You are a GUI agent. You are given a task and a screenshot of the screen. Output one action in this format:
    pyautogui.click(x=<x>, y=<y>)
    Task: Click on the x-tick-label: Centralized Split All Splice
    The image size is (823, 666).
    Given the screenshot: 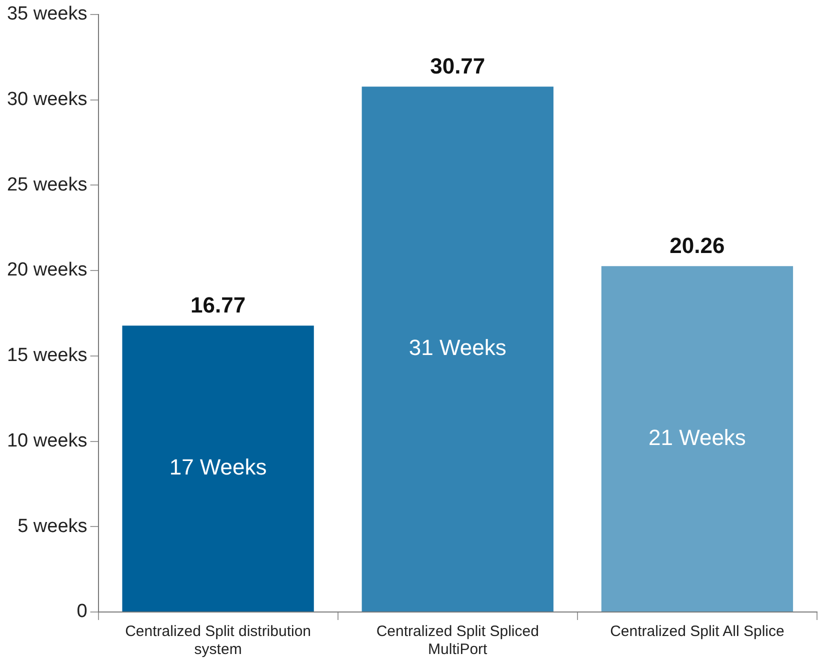 What is the action you would take?
    pyautogui.click(x=697, y=631)
    